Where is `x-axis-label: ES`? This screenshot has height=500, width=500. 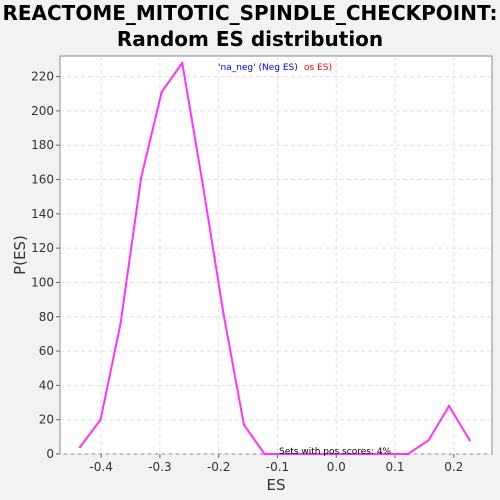
x-axis-label: ES is located at coordinates (276, 485).